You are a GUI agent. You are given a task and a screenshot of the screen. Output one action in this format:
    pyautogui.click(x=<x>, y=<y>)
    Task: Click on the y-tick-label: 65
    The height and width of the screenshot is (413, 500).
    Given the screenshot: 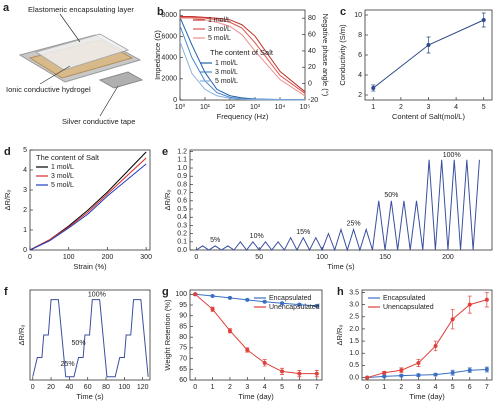 What is the action you would take?
    pyautogui.click(x=183, y=369)
    